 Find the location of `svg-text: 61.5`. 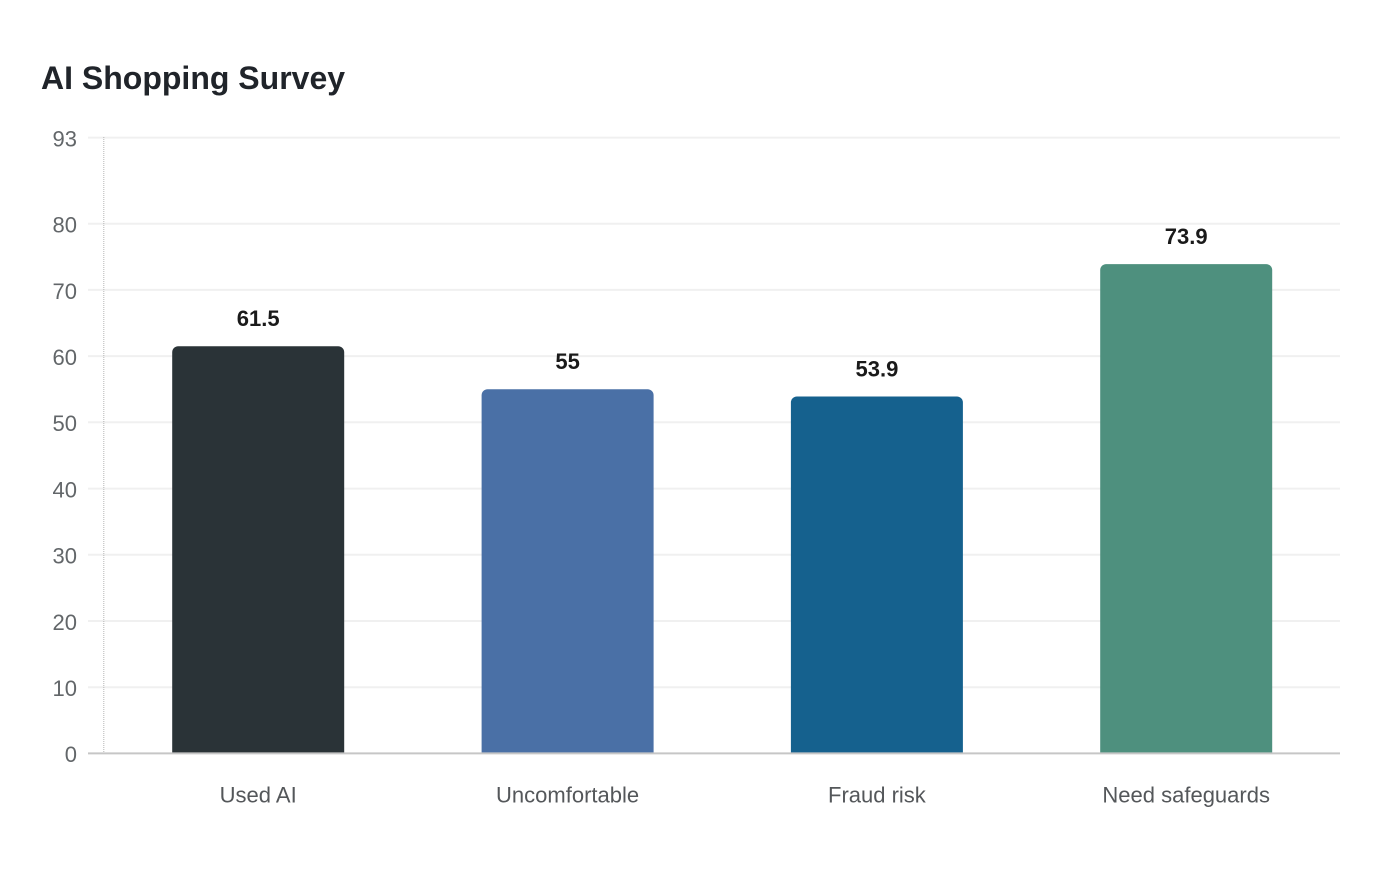

svg-text: 61.5 is located at coordinates (258, 318).